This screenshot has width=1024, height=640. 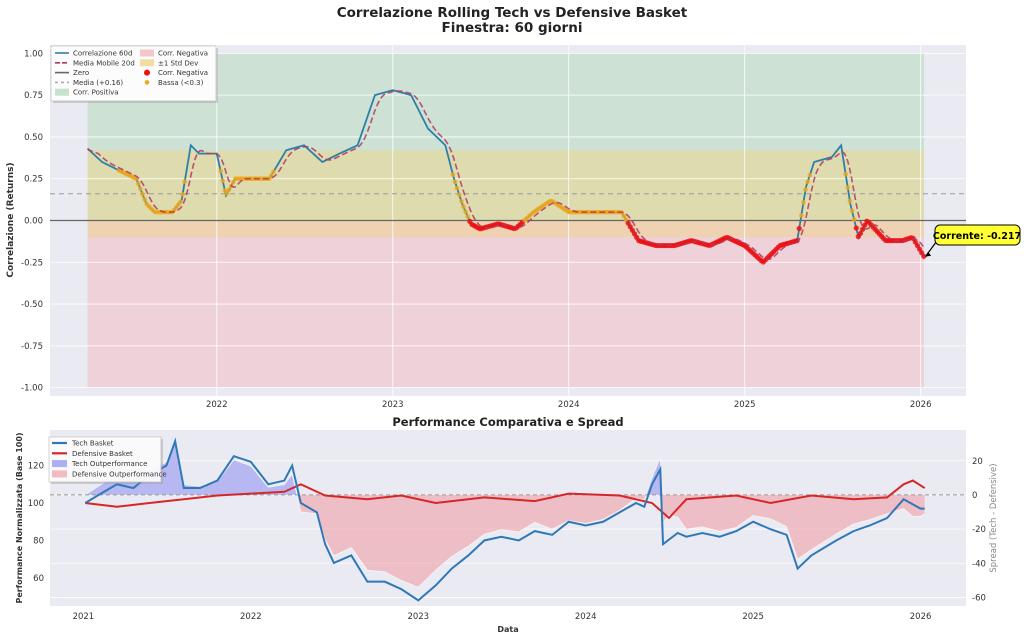 I want to click on bottom-right-axis-label: Spread (Tech - Defensive), so click(x=994, y=517).